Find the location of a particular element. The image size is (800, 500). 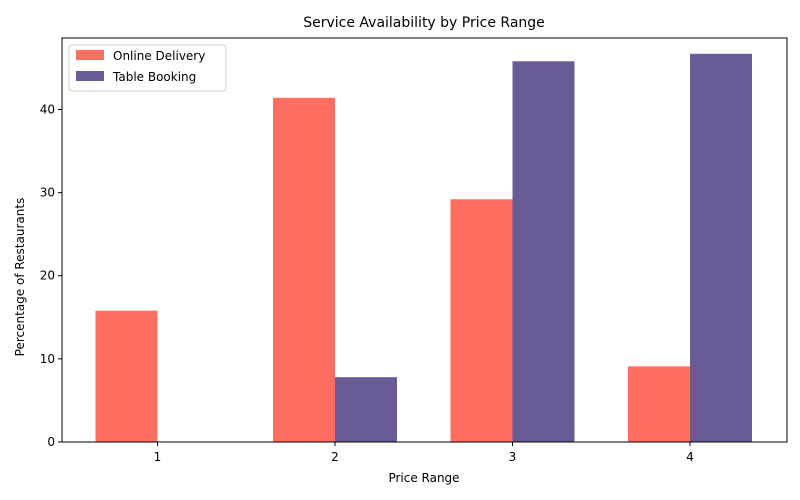

y-tick-label: 40 is located at coordinates (47, 109).